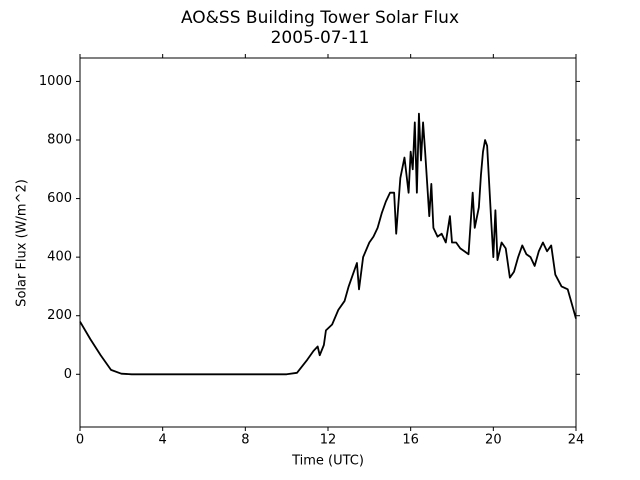  What do you see at coordinates (410, 440) in the screenshot?
I see `x-tick-label: 16` at bounding box center [410, 440].